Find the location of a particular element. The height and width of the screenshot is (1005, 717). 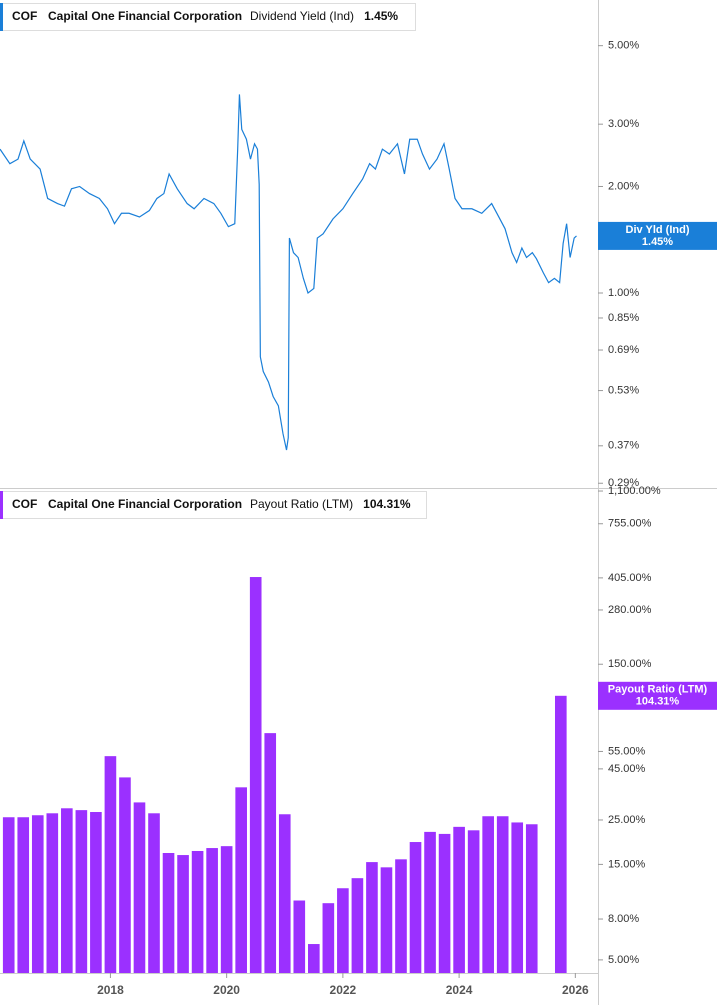

x-tick-label: 2024 is located at coordinates (459, 990).